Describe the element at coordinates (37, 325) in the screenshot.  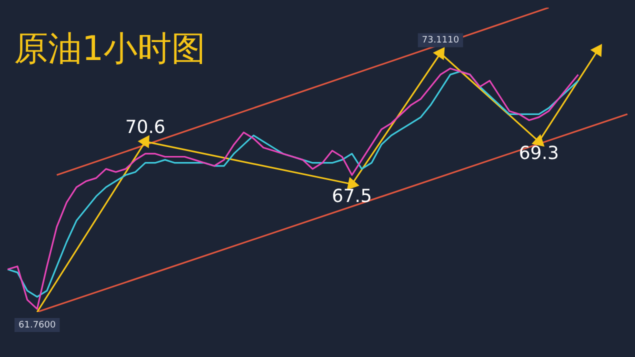
I see `annotation: 61.7600` at that location.